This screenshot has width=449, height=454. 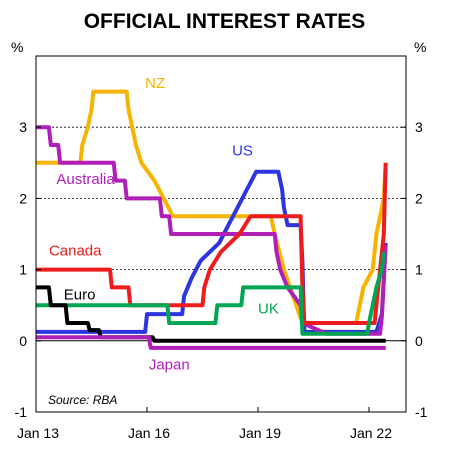 What do you see at coordinates (23, 127) in the screenshot?
I see `y-tick-label-left: 3` at bounding box center [23, 127].